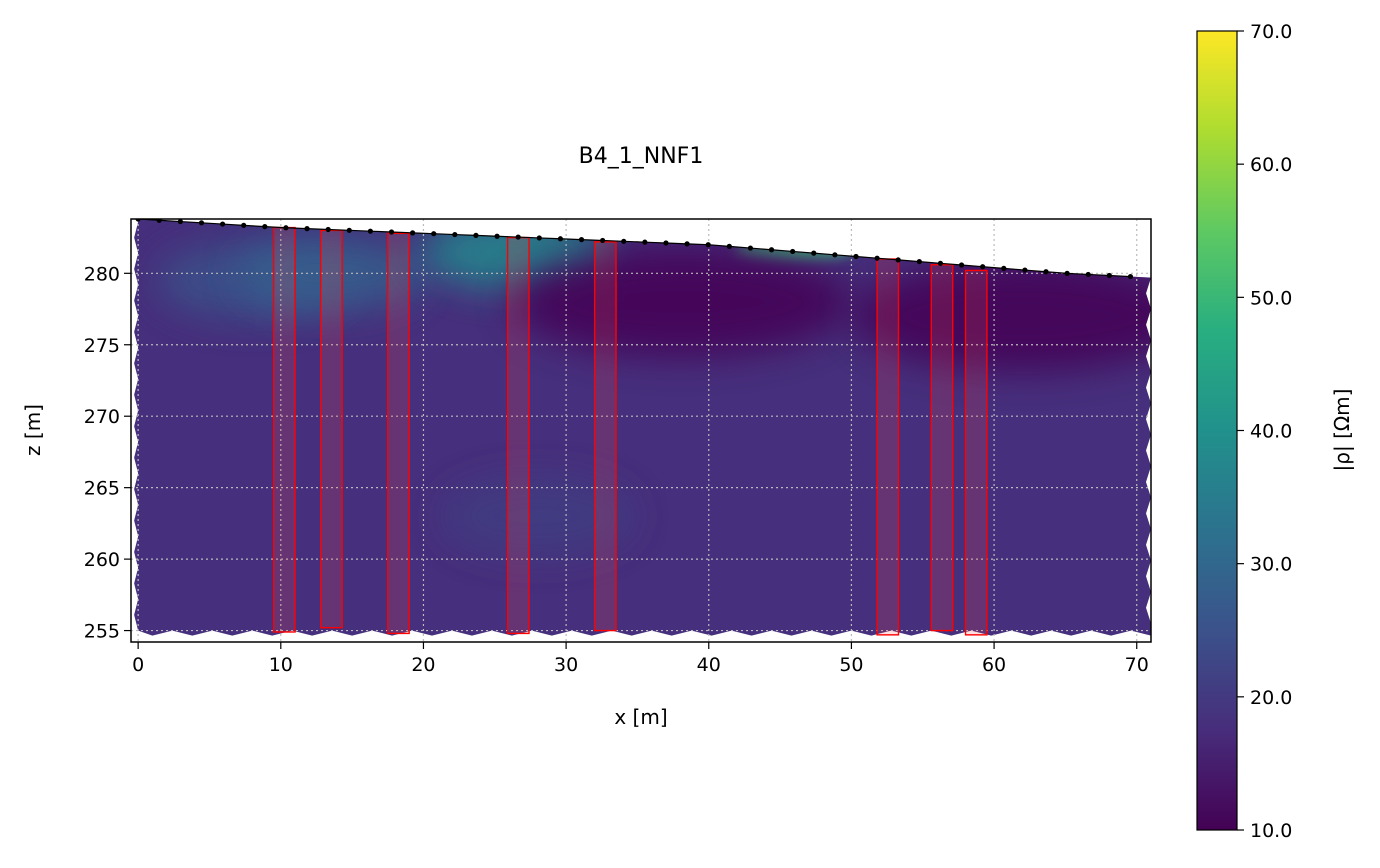  What do you see at coordinates (640, 717) in the screenshot?
I see `x-axis-label: x [m]` at bounding box center [640, 717].